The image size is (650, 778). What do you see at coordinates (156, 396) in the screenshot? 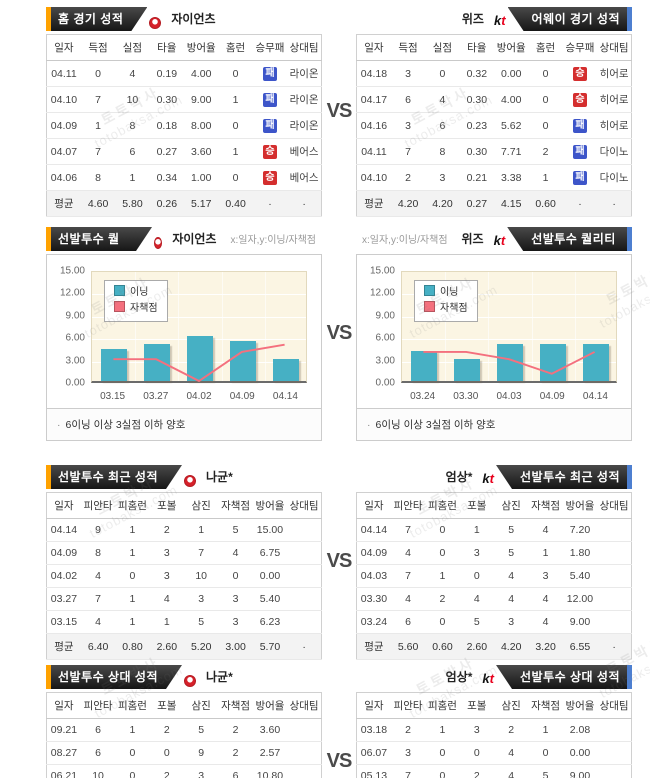
I see `x-tick-label: 03.27` at bounding box center [156, 396].